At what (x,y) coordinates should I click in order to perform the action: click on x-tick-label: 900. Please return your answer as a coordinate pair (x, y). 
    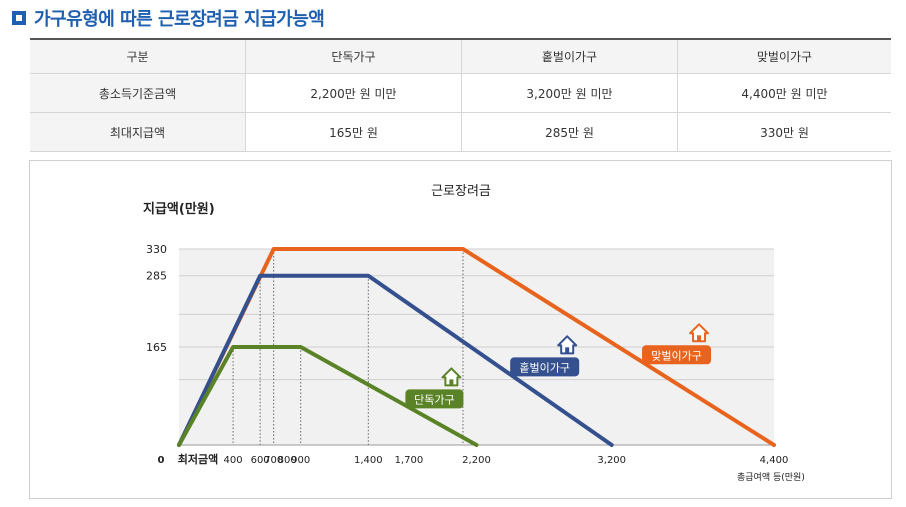
    Looking at the image, I should click on (300, 460).